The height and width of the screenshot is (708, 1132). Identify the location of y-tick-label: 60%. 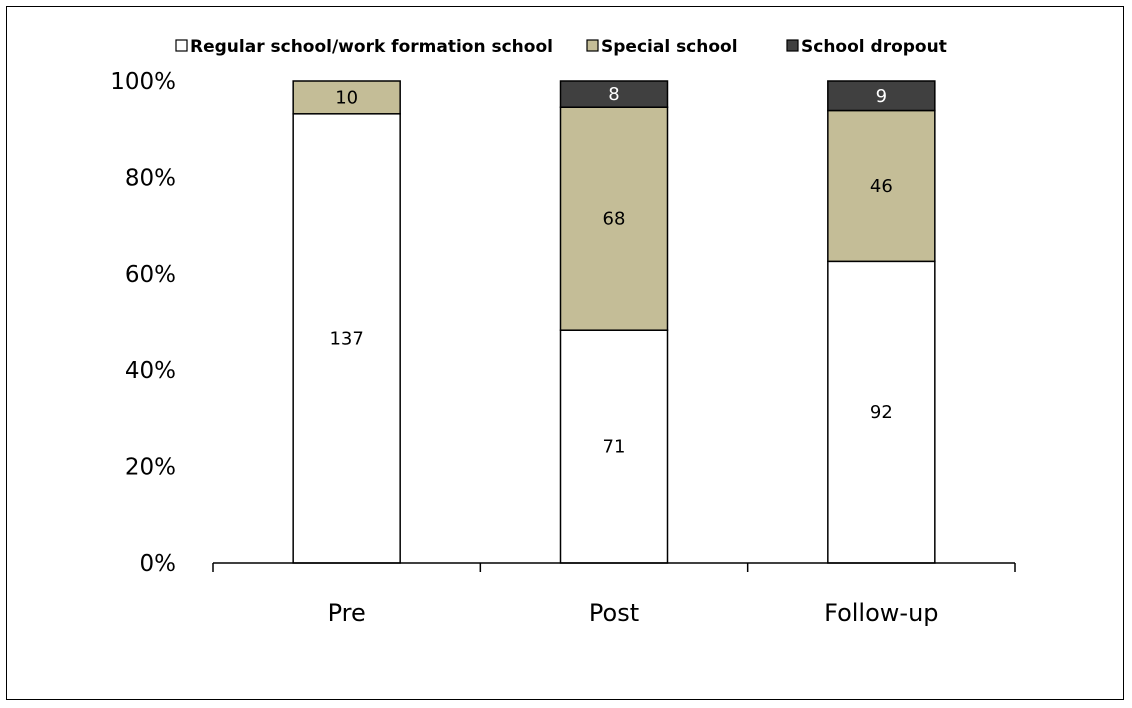
(150, 275).